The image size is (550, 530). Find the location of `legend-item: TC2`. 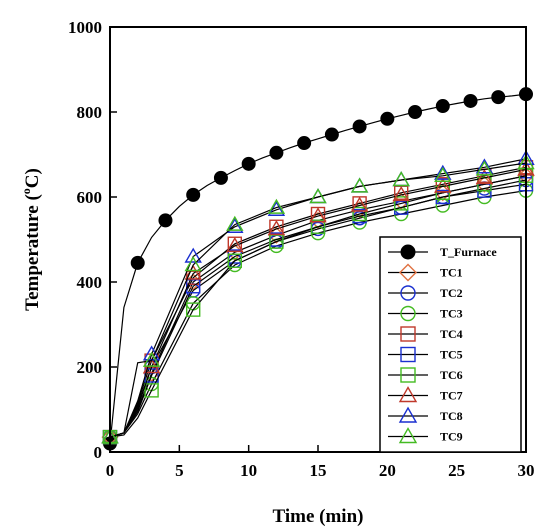

legend-item: TC2 is located at coordinates (425, 293).